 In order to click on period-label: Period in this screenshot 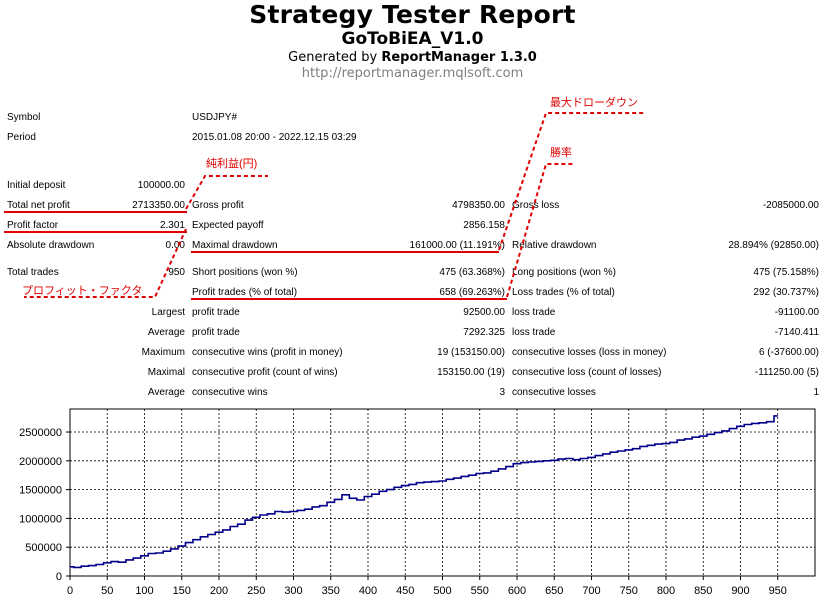, I will do `click(21, 137)`.